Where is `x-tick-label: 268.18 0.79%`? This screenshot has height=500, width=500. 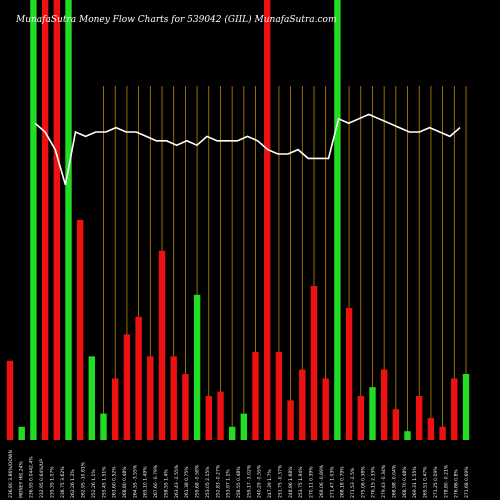 x-tick-label: 268.18 0.79% is located at coordinates (343, 482).